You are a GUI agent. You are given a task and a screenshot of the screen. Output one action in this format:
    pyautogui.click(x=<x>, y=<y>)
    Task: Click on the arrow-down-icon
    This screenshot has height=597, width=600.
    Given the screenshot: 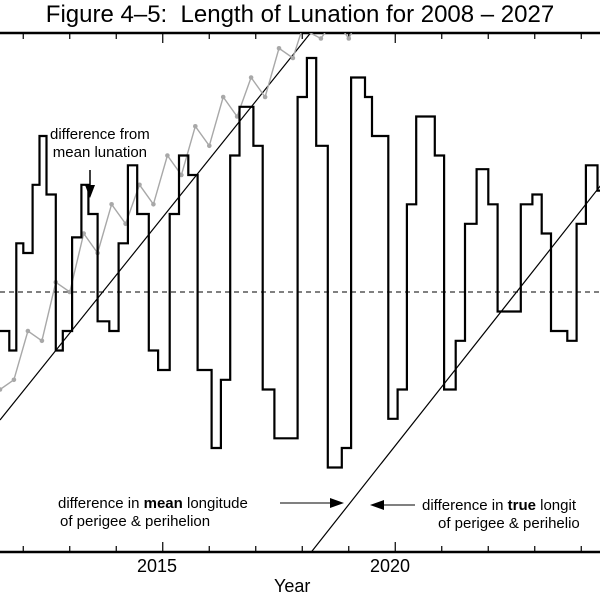 What is the action you would take?
    pyautogui.click(x=90, y=191)
    